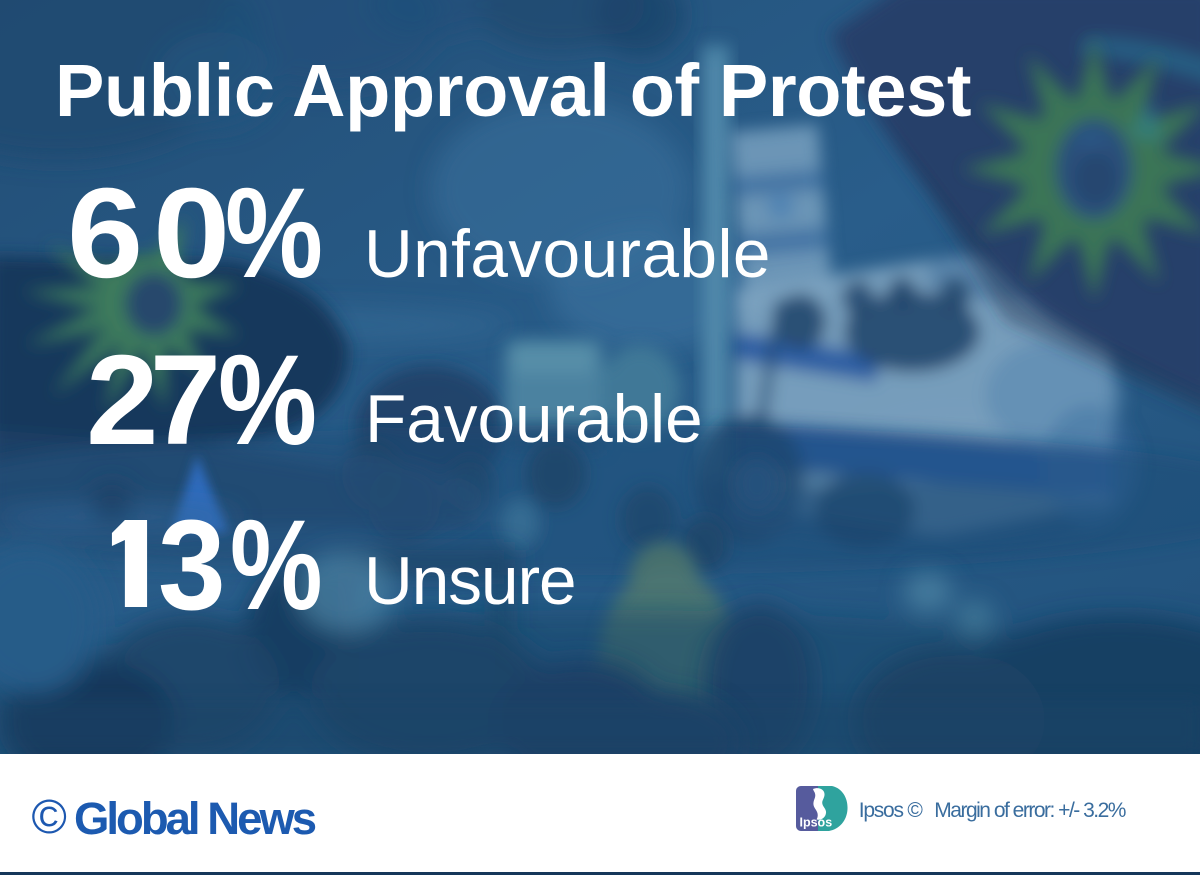 The height and width of the screenshot is (875, 1200). I want to click on svg-text: Ipsos, so click(816, 823).